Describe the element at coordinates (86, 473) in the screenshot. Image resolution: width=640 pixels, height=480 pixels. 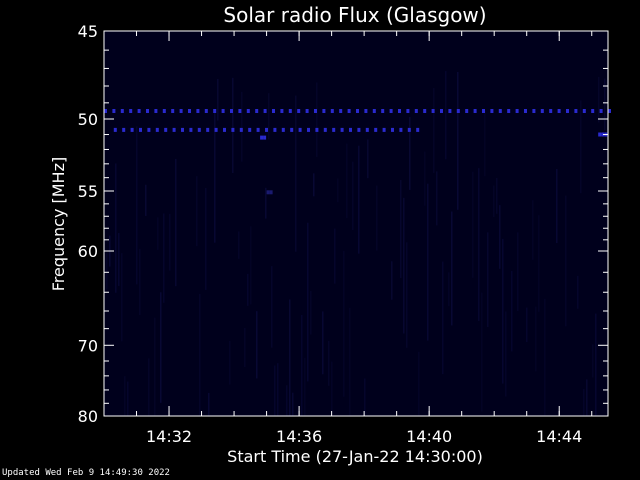
I see `updated-timestamp: Updated Wed Feb 9 14:49:30 2022` at that location.